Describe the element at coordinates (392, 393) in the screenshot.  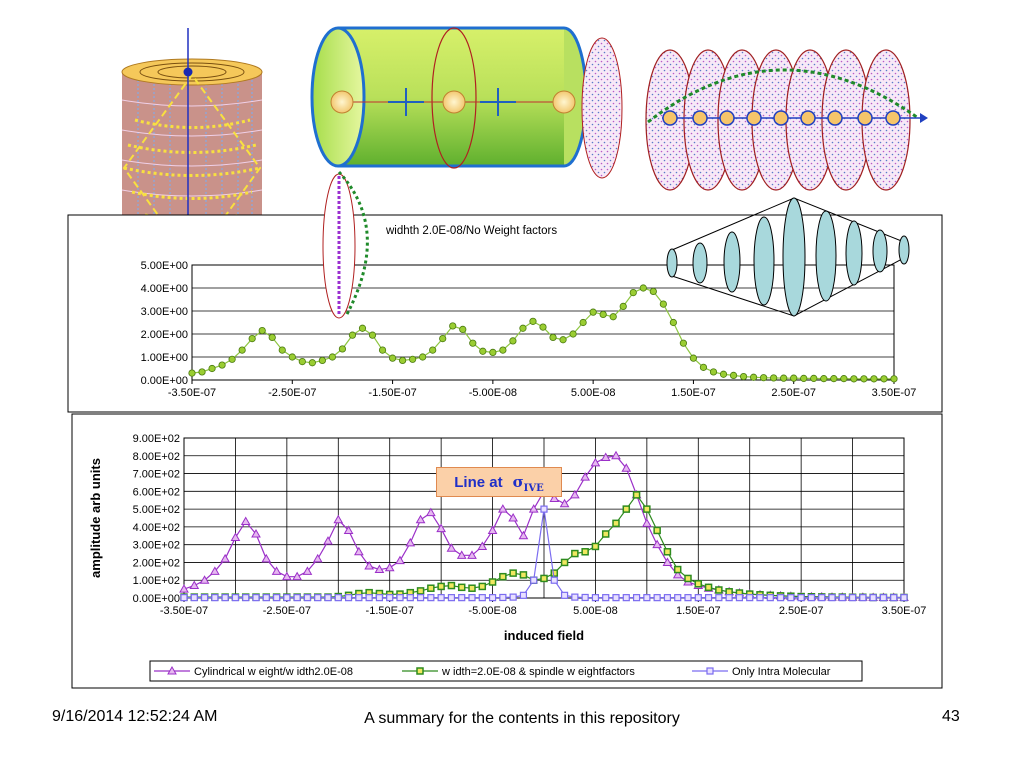
I see `x-tick-label: -1.50E-07` at that location.